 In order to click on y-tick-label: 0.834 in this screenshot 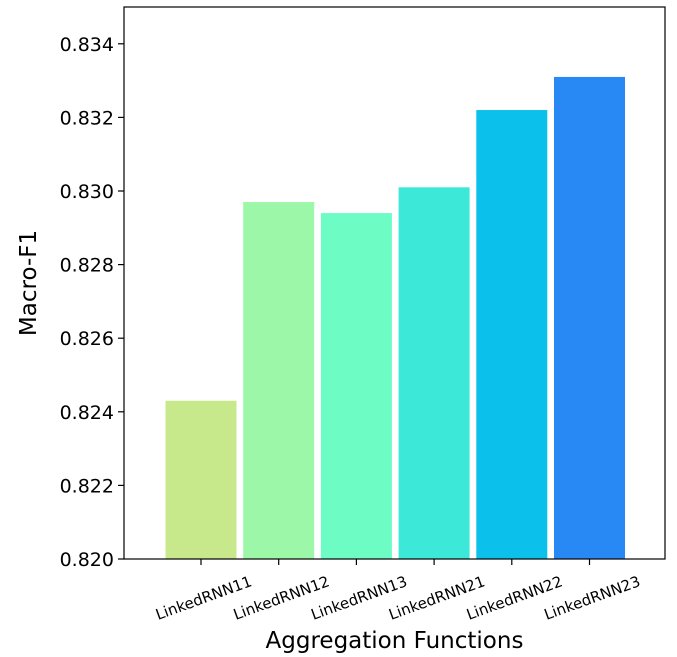, I will do `click(87, 45)`.